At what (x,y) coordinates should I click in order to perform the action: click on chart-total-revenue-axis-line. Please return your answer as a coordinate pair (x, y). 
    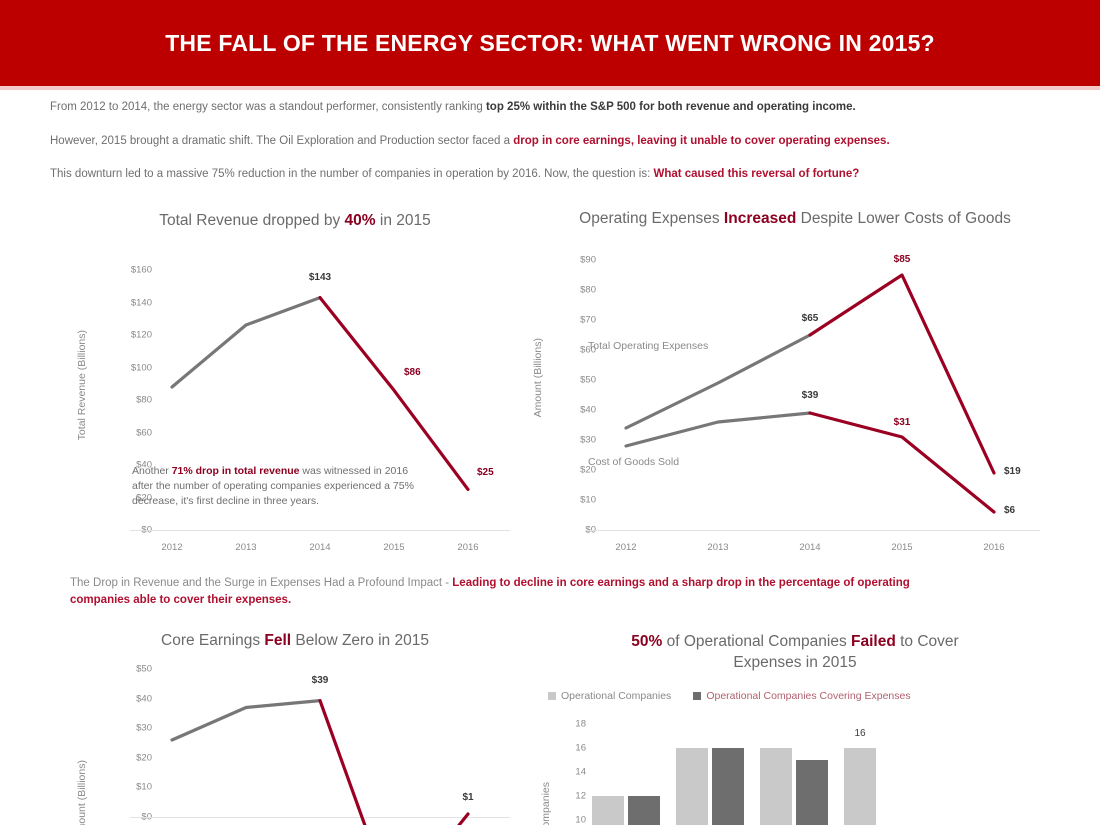
    Looking at the image, I should click on (320, 530).